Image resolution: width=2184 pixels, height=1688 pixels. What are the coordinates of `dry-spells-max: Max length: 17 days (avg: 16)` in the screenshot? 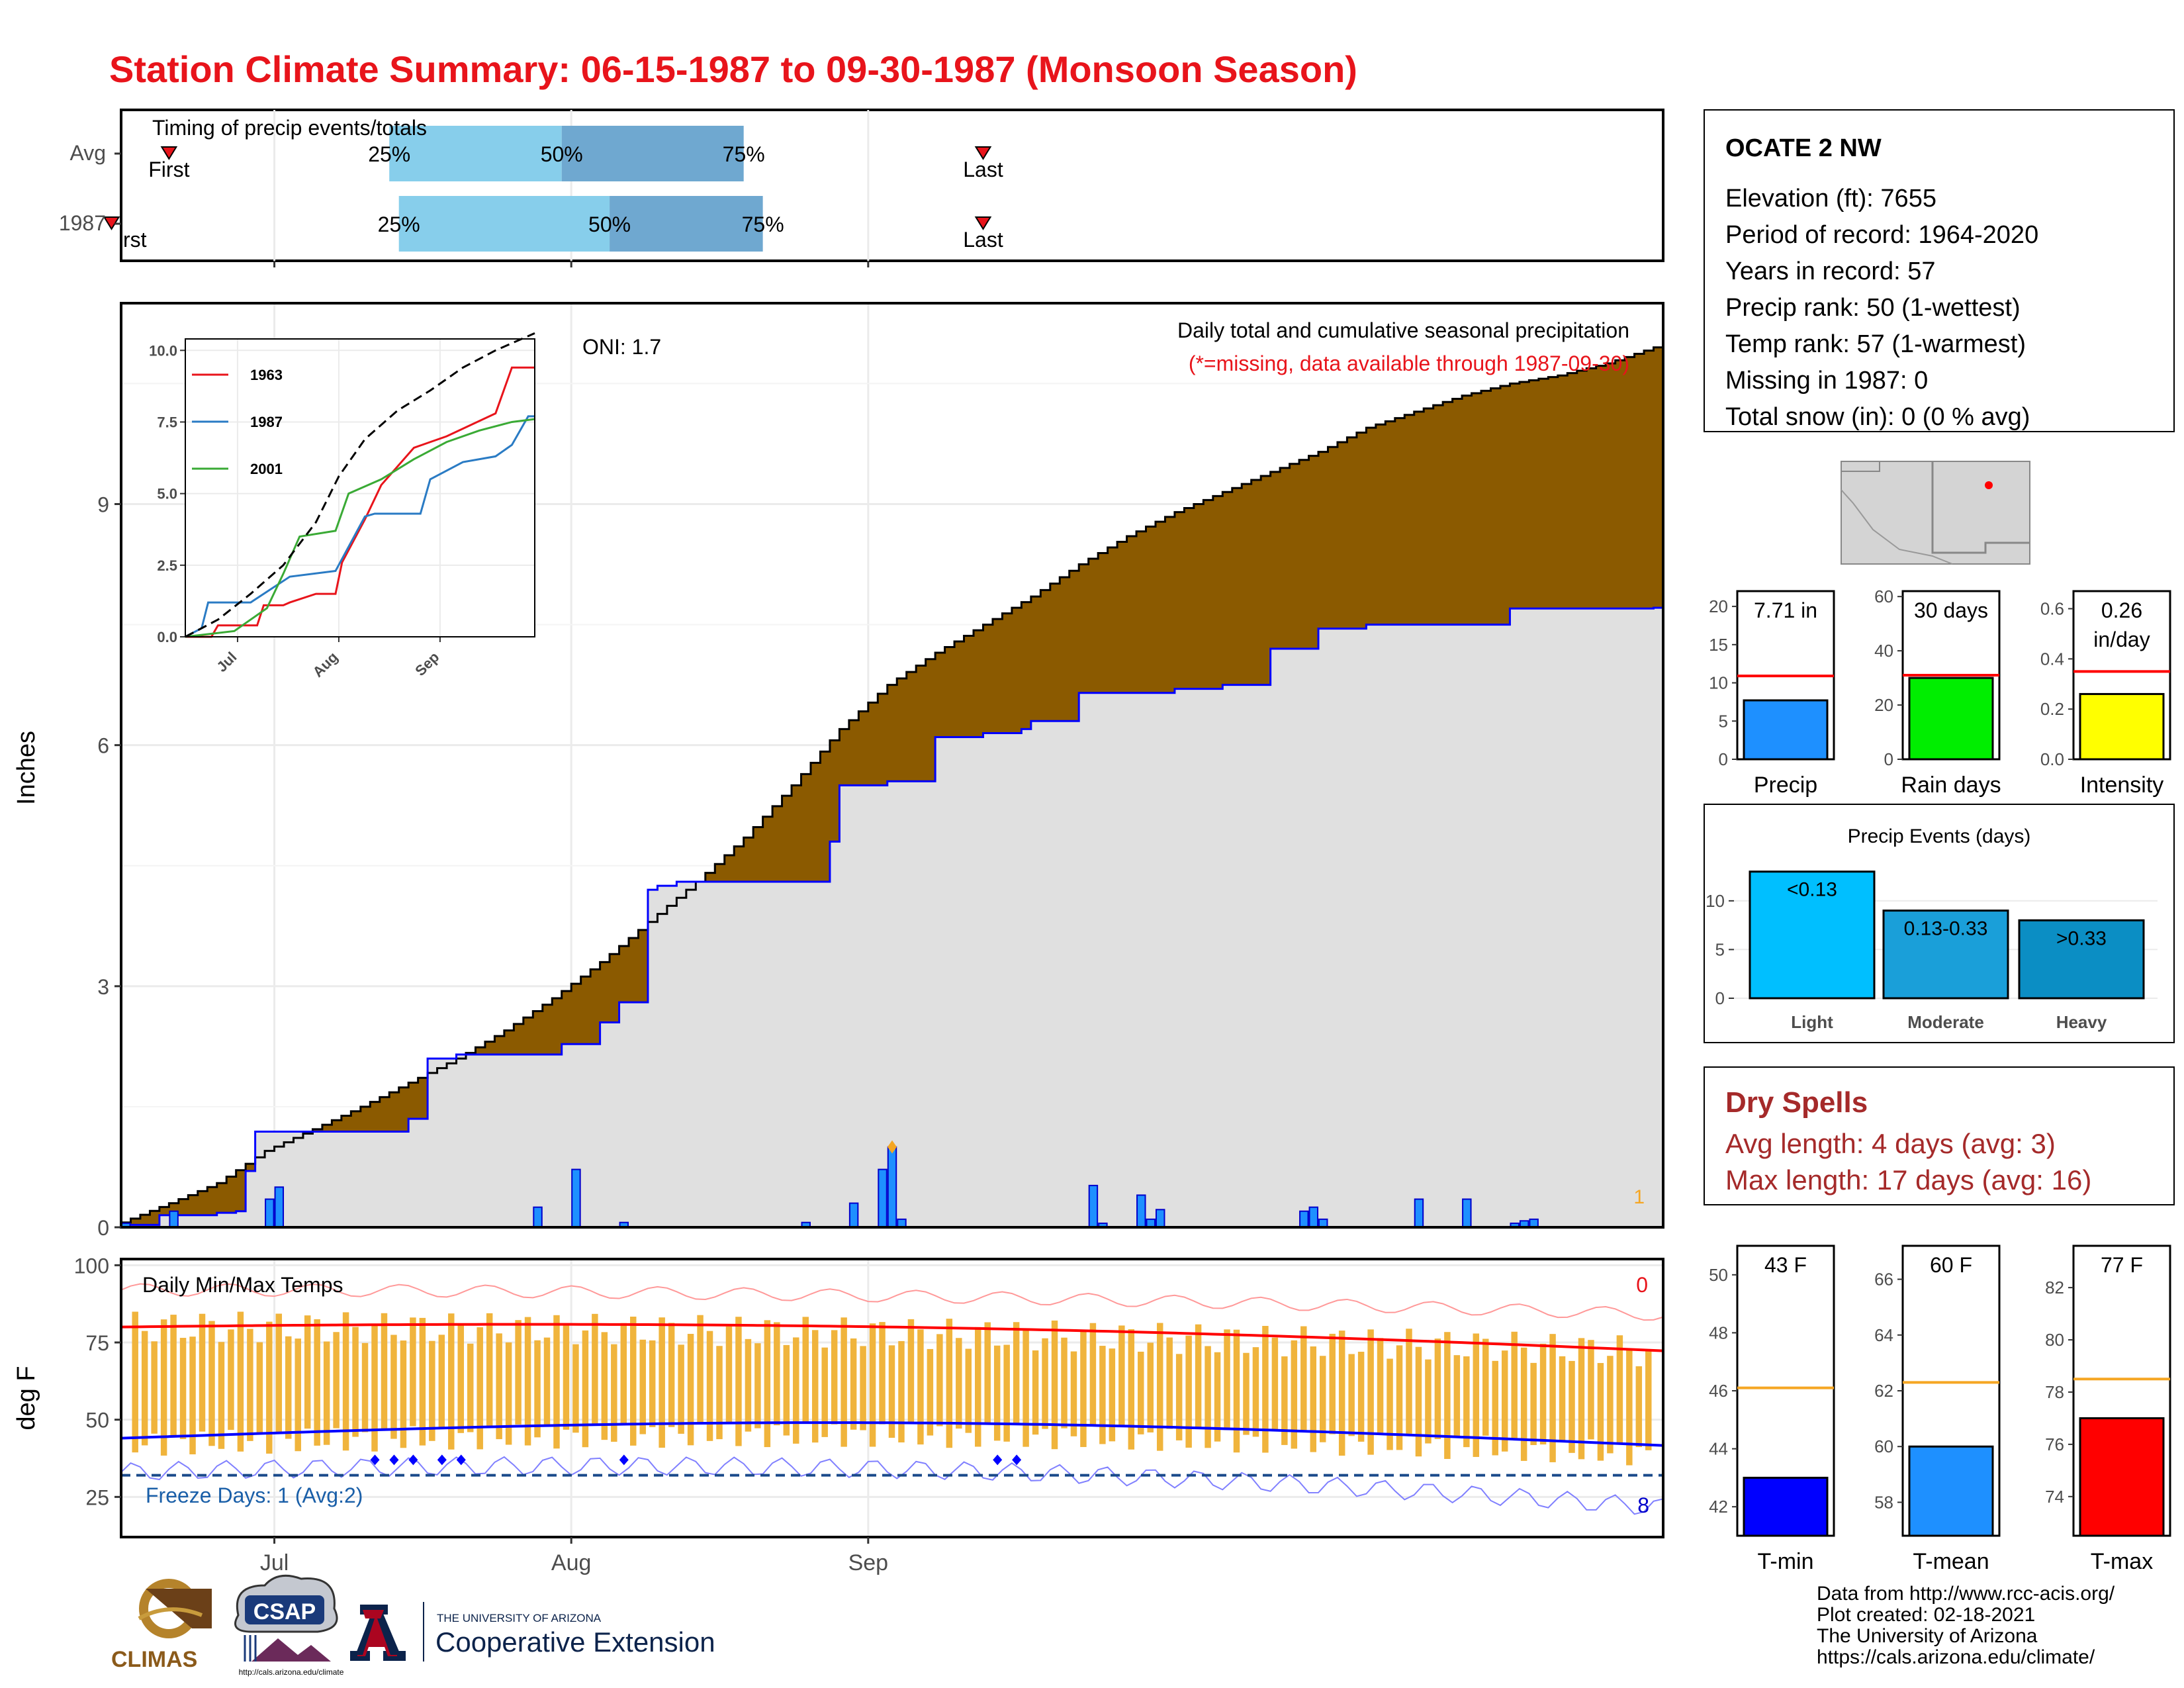 It's located at (1908, 1180).